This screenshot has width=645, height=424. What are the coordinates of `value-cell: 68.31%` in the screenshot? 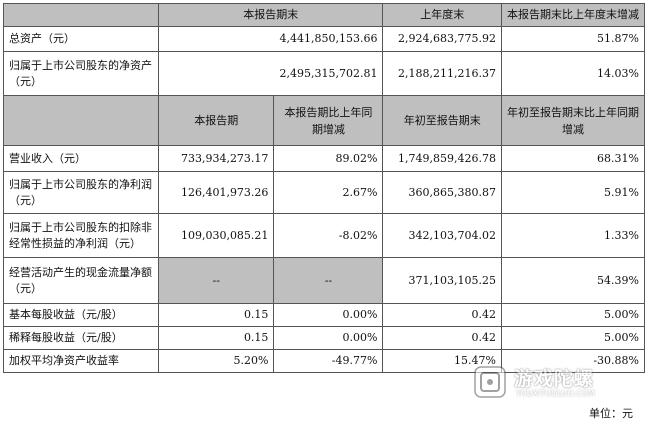 It's located at (572, 158).